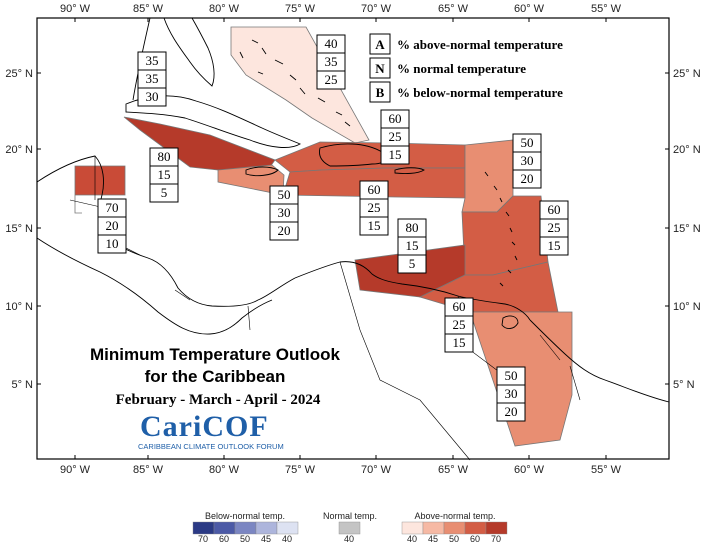 This screenshot has width=705, height=542. Describe the element at coordinates (148, 470) in the screenshot. I see `lon-label-bottom: 85° W` at that location.